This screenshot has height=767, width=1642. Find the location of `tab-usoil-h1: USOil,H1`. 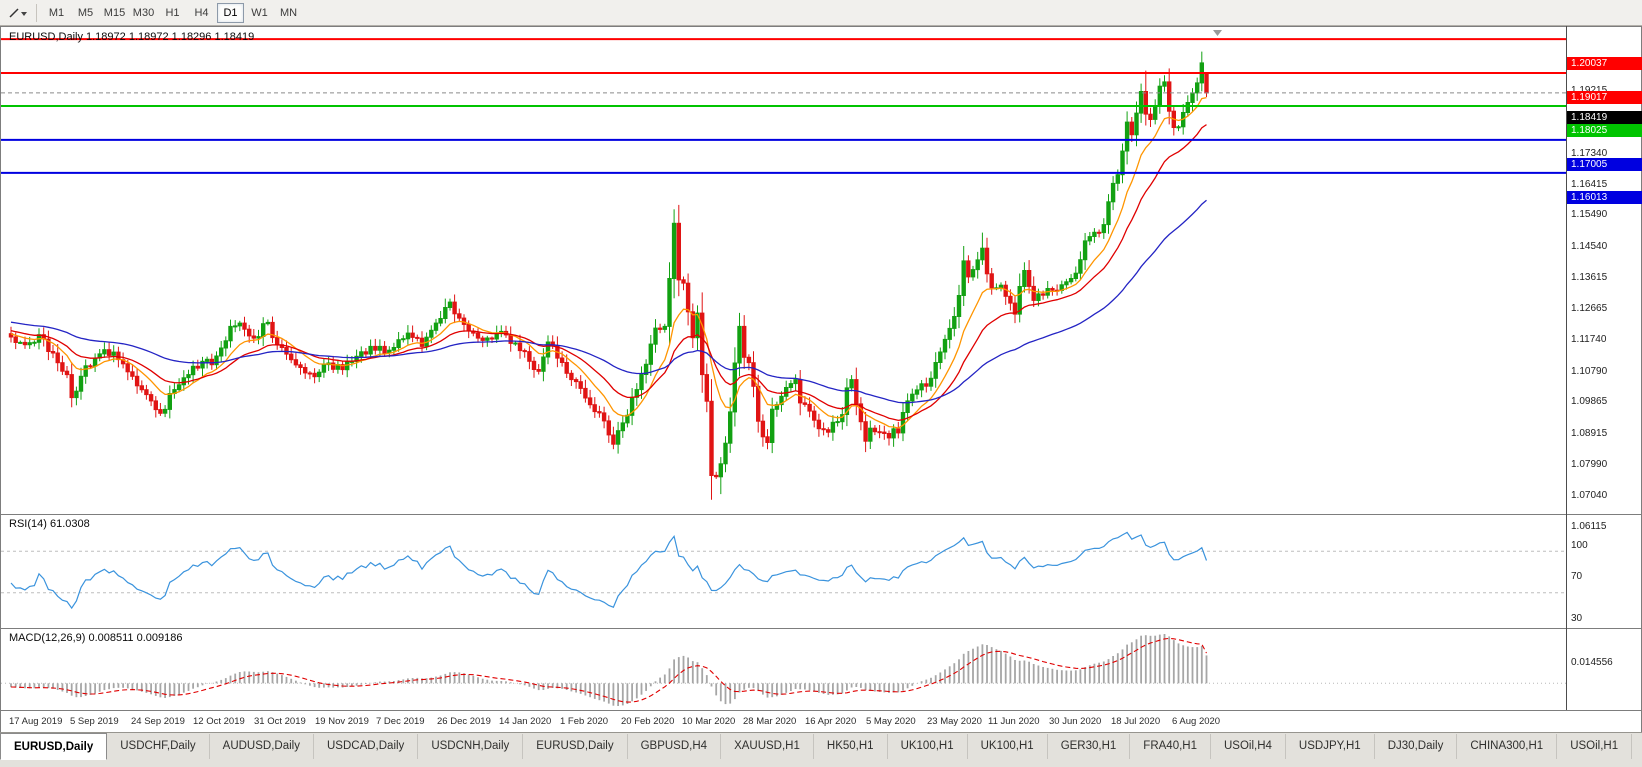

tab-usoil-h1: USOil,H1 is located at coordinates (1595, 746).